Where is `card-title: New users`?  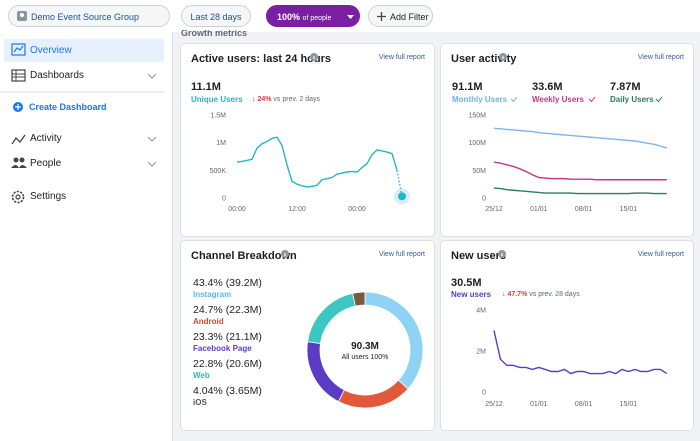 card-title: New users is located at coordinates (479, 256).